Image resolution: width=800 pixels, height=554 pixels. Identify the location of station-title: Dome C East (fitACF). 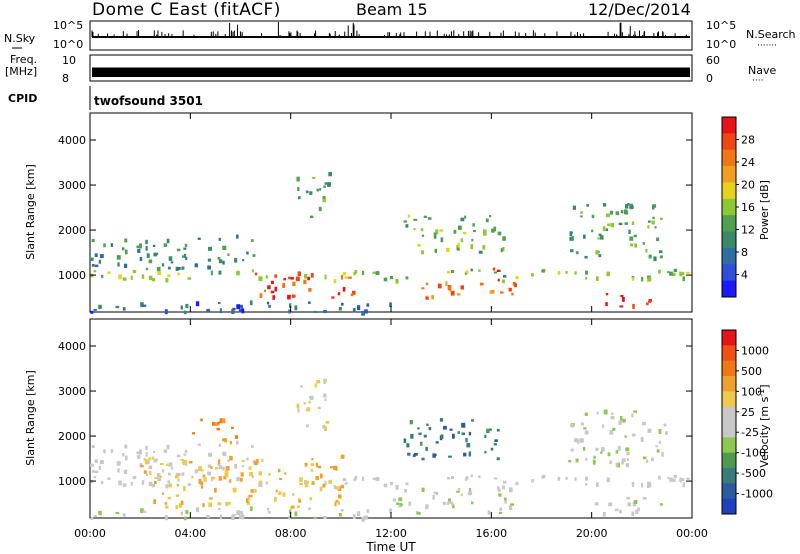
(186, 10).